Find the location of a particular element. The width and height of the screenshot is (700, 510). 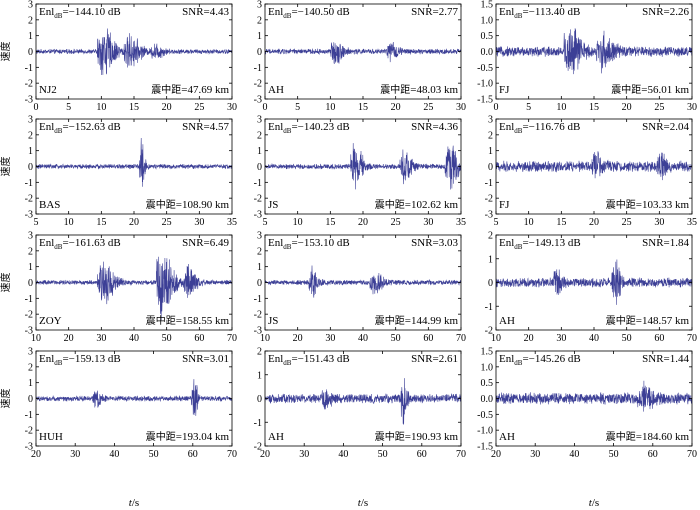

distance-annotation: 震中距=48.03 km is located at coordinates (419, 89).